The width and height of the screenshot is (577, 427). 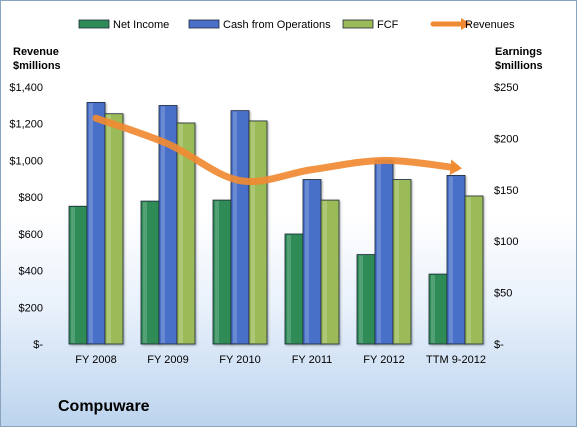 What do you see at coordinates (519, 66) in the screenshot?
I see `right-axis-title-line-2: $millions` at bounding box center [519, 66].